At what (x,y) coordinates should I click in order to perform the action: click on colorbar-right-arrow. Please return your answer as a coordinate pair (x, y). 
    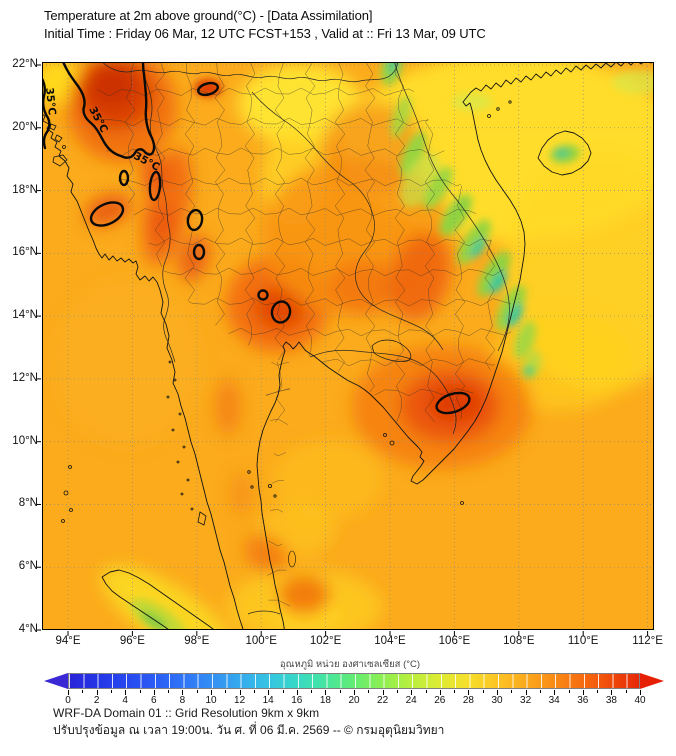
    Looking at the image, I should click on (652, 681).